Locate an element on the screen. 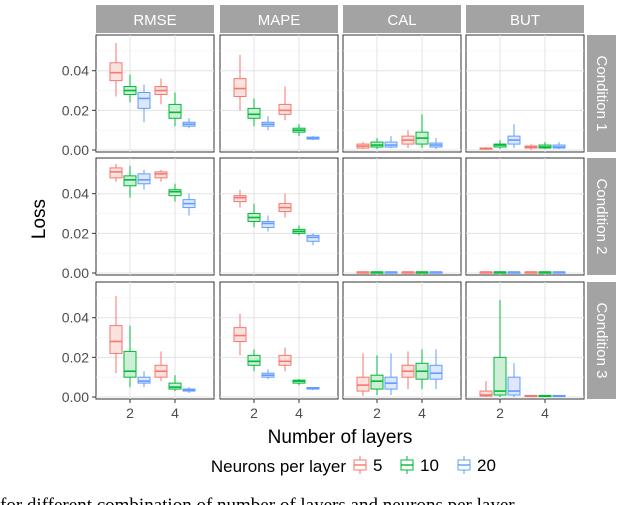 The image size is (640, 505). column-strip-label: CAL is located at coordinates (401, 20).